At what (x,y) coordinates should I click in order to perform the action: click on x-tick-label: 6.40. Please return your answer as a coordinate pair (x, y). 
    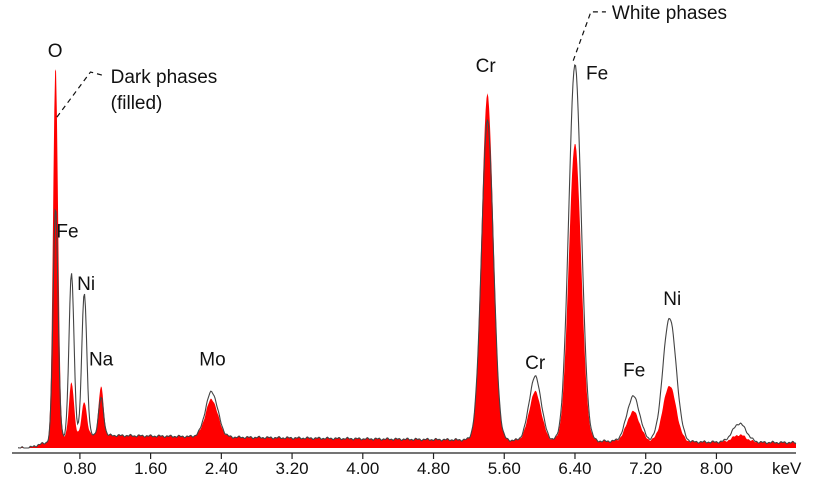
    Looking at the image, I should click on (574, 468).